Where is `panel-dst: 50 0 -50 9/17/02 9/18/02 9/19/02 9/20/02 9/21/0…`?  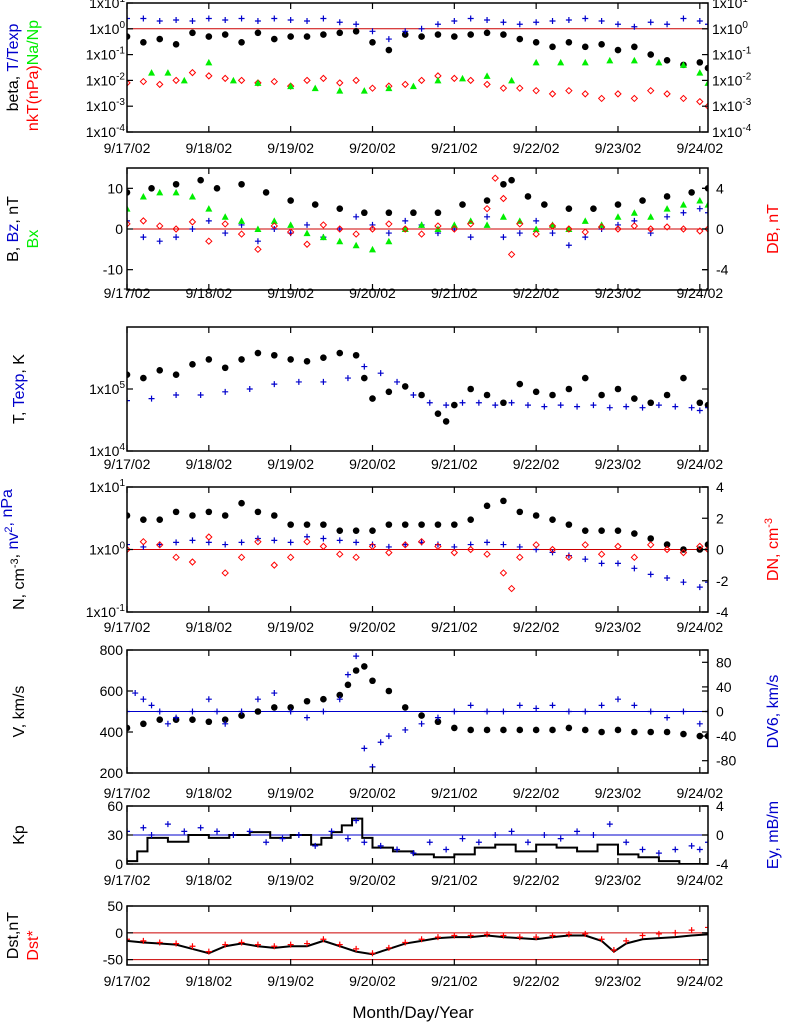 panel-dst: 50 0 -50 9/17/02 9/18/02 9/19/02 9/20/02 9/21/0… is located at coordinates (364, 943).